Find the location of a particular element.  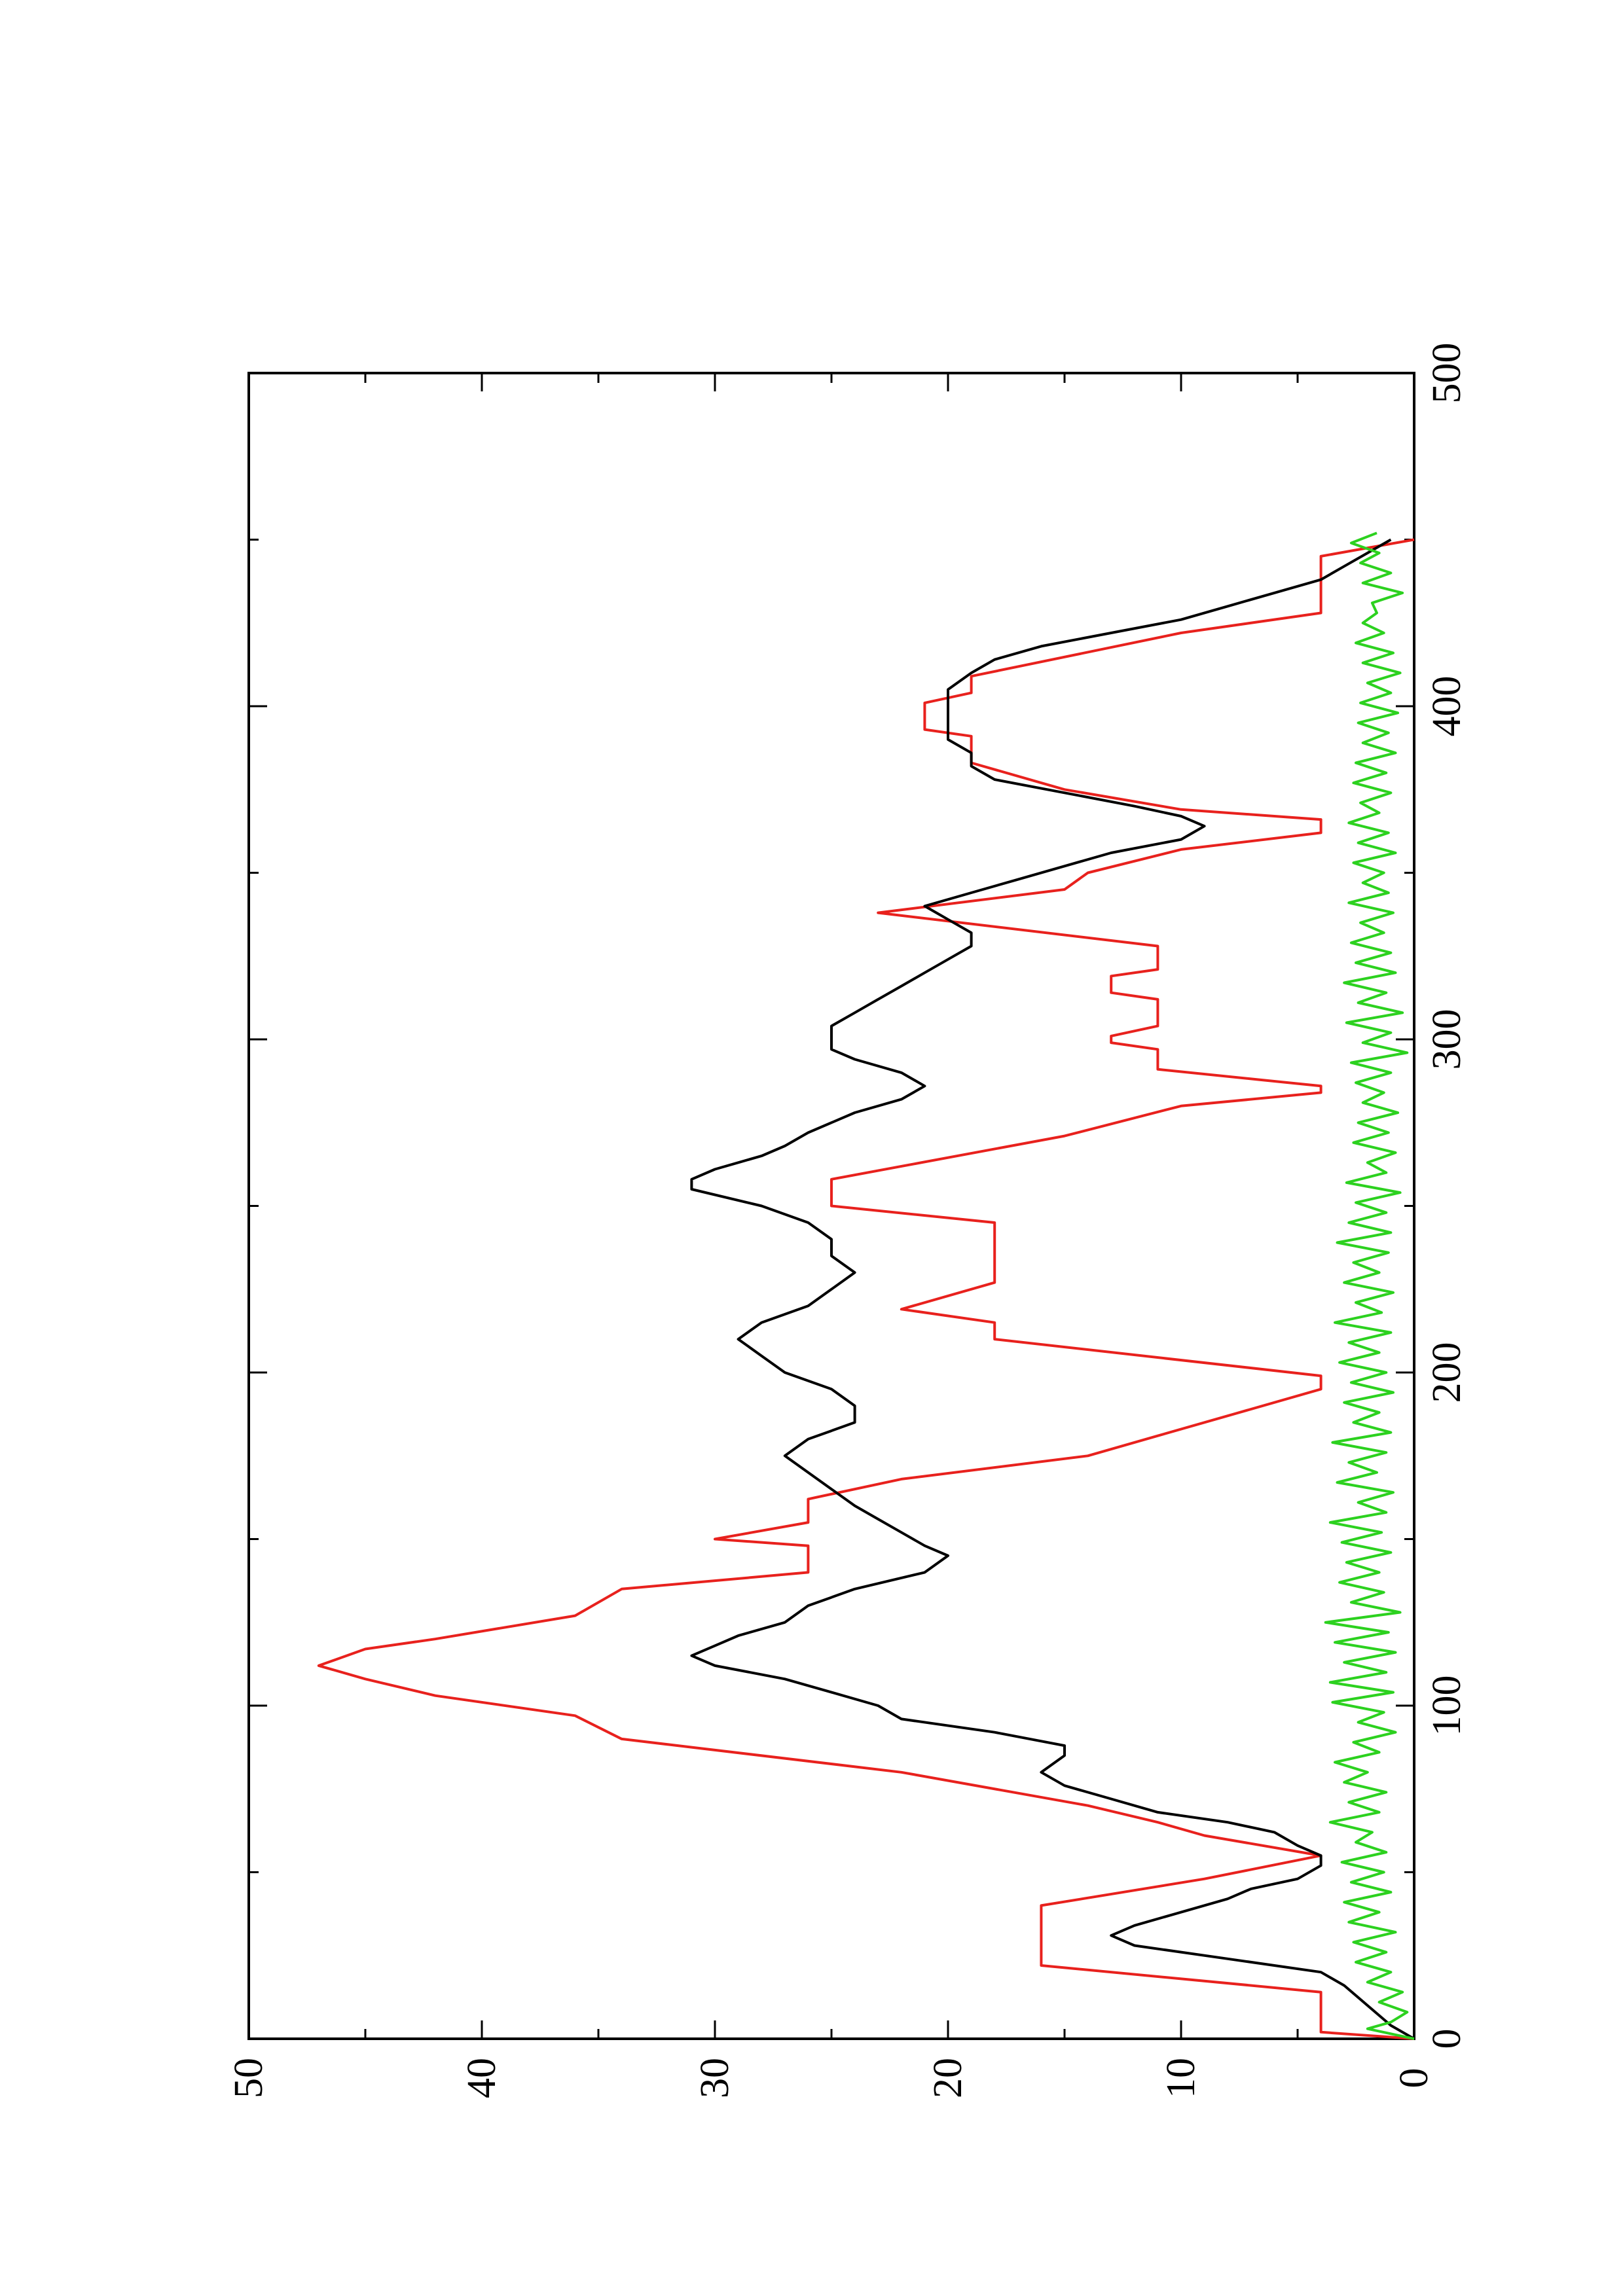

x-tick-label: 100 is located at coordinates (1447, 1706).